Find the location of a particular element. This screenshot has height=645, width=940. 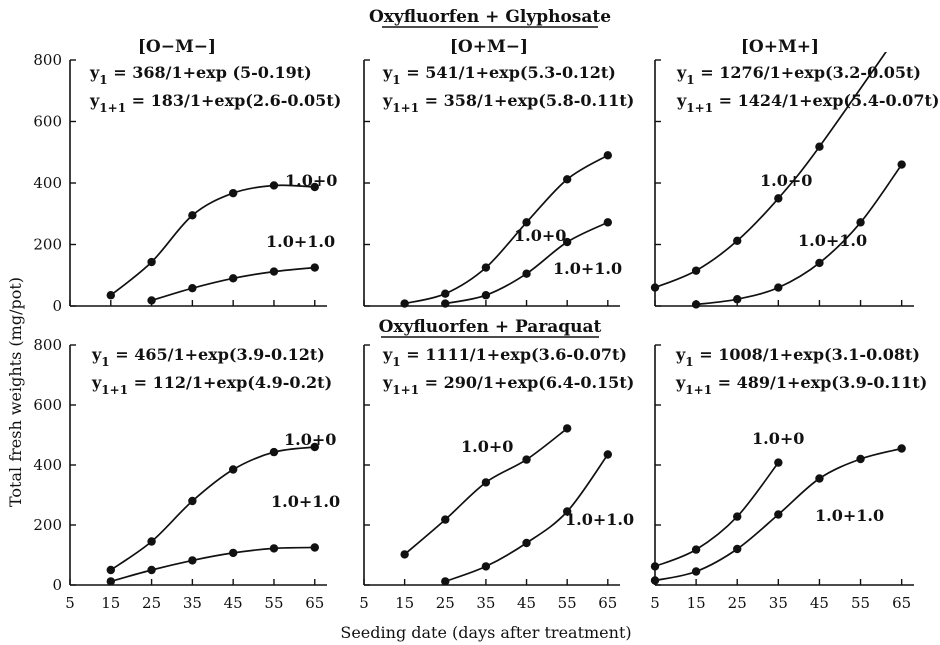

equation-1: y1 = 1111/1+exp(3.6-0.07t) is located at coordinates (504, 357).